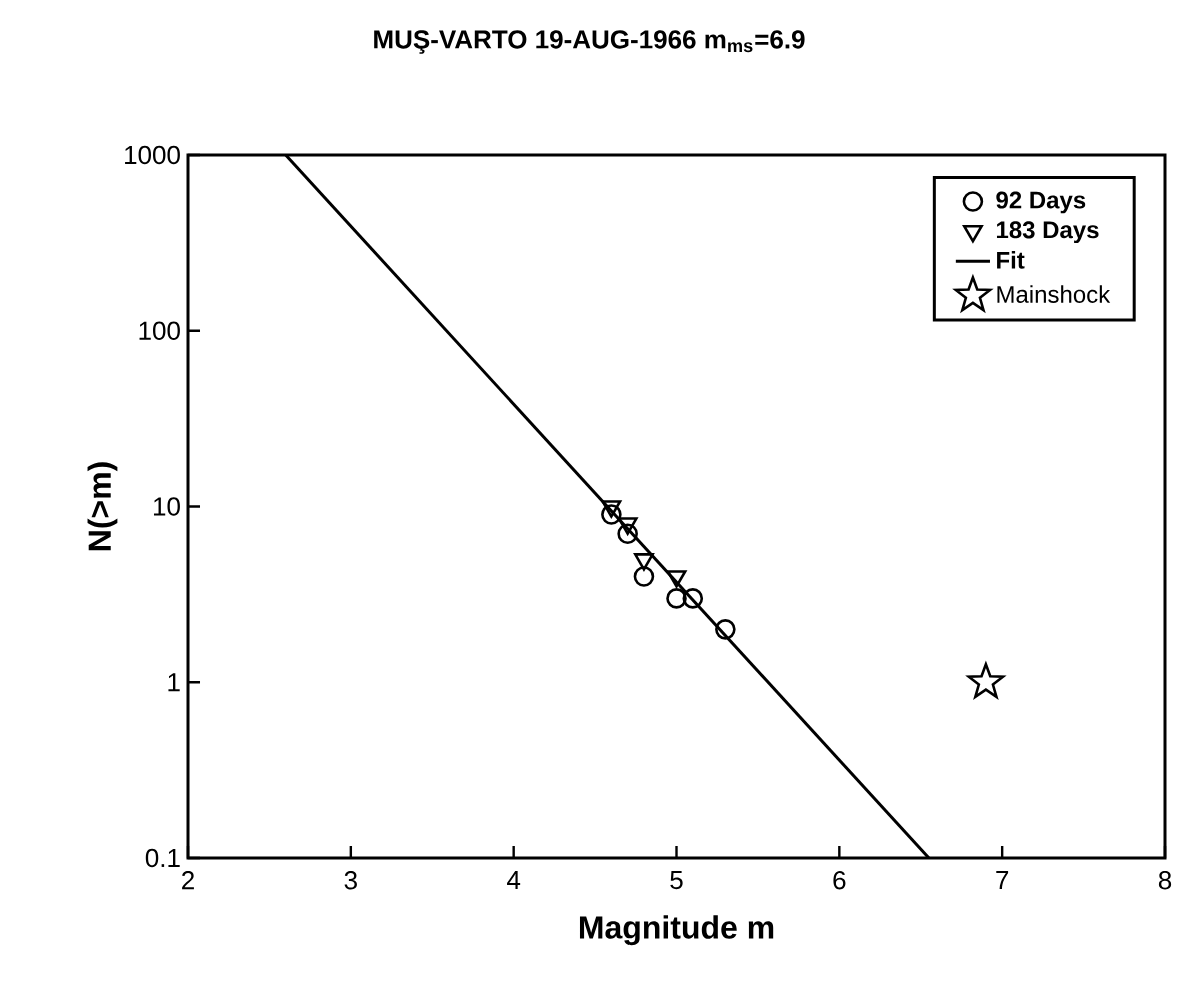  What do you see at coordinates (1165, 880) in the screenshot?
I see `x-tick-label: 8` at bounding box center [1165, 880].